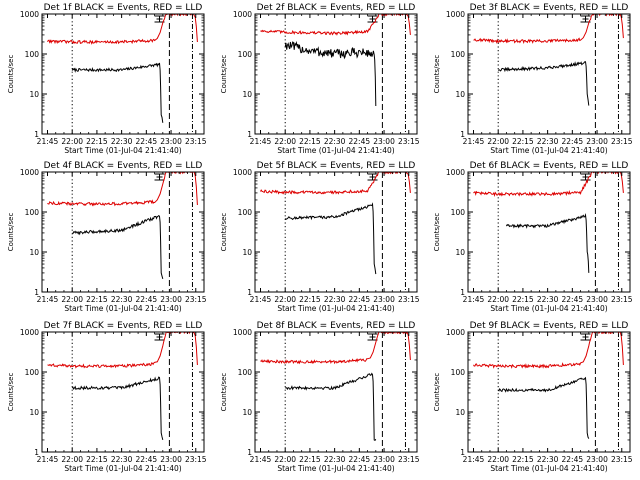  What do you see at coordinates (549, 326) in the screenshot?
I see `panel-title: Det 9f BLACK = Events, RED = LLD` at bounding box center [549, 326].